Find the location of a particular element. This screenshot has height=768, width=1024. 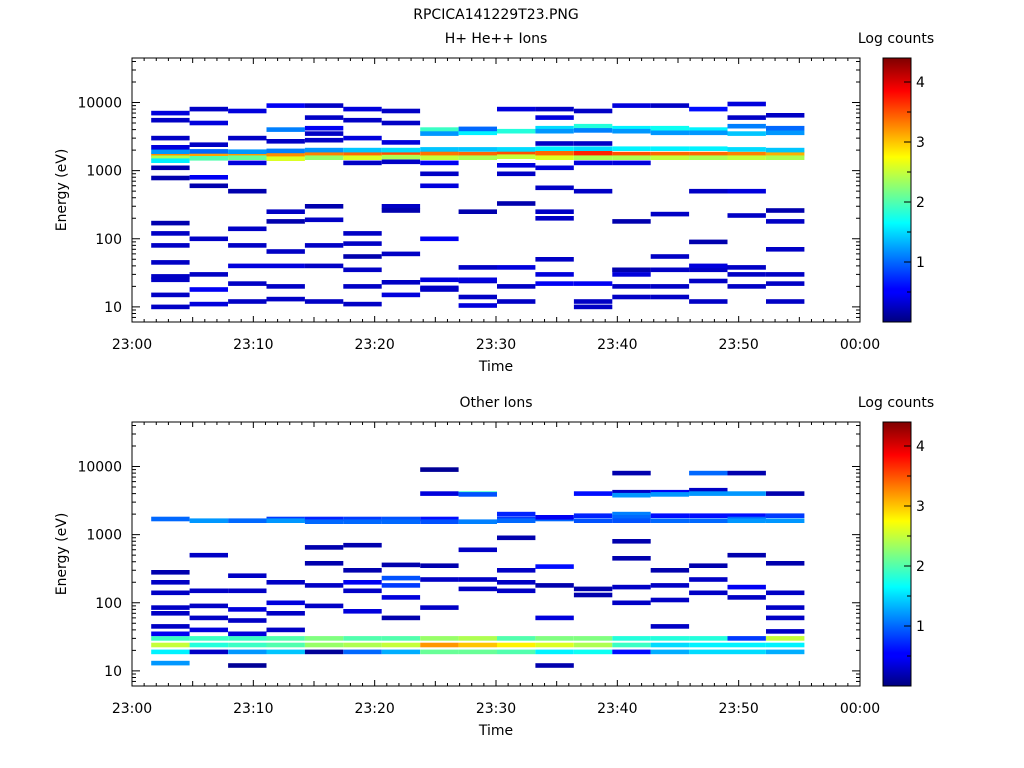

x-tick-label: 23:50 is located at coordinates (738, 345).